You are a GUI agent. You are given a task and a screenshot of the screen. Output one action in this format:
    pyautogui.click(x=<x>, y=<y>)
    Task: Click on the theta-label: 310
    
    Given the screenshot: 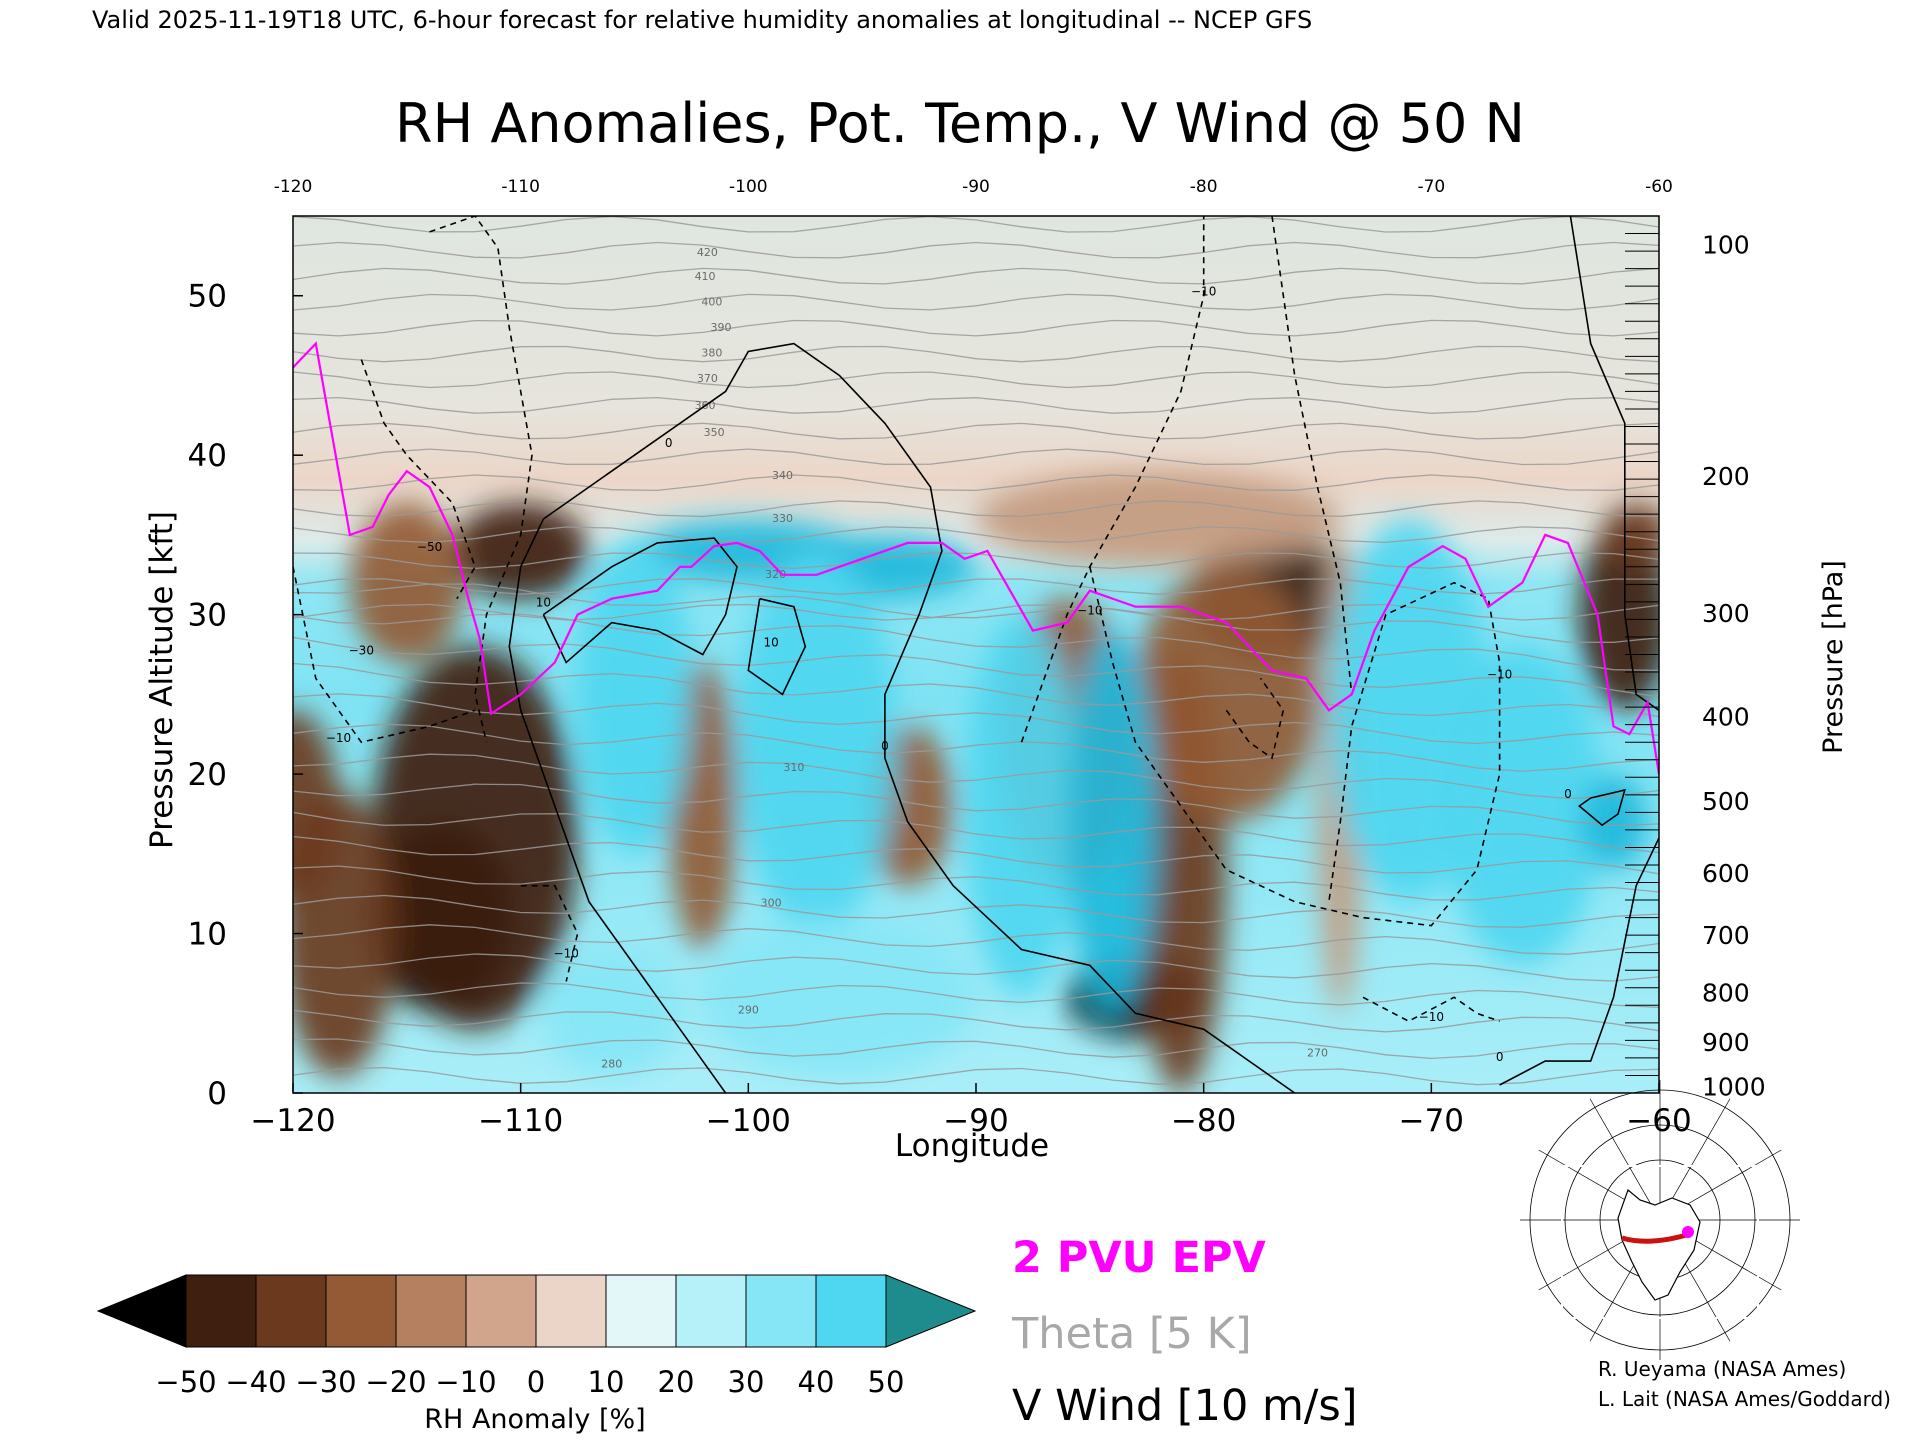 What is the action you would take?
    pyautogui.click(x=793, y=767)
    